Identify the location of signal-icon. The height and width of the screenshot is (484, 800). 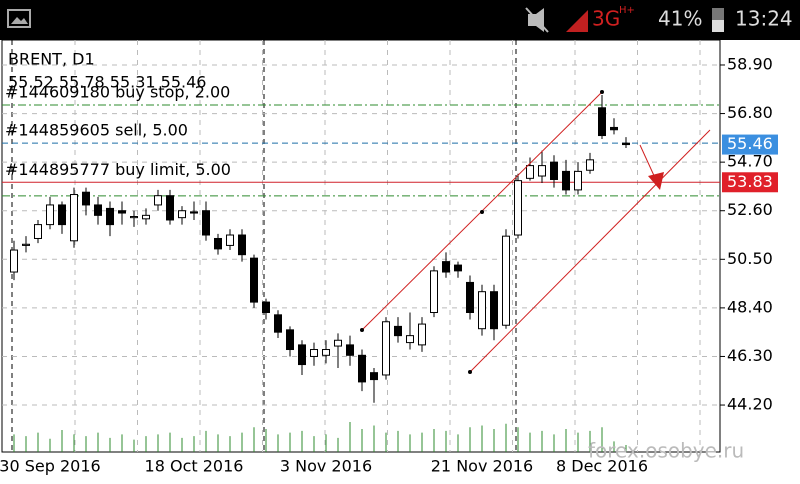
(577, 21).